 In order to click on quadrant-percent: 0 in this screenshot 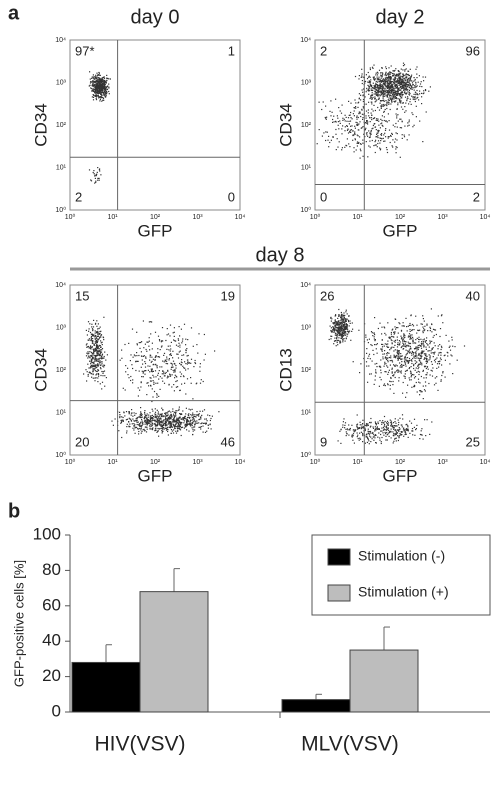, I will do `click(323, 196)`.